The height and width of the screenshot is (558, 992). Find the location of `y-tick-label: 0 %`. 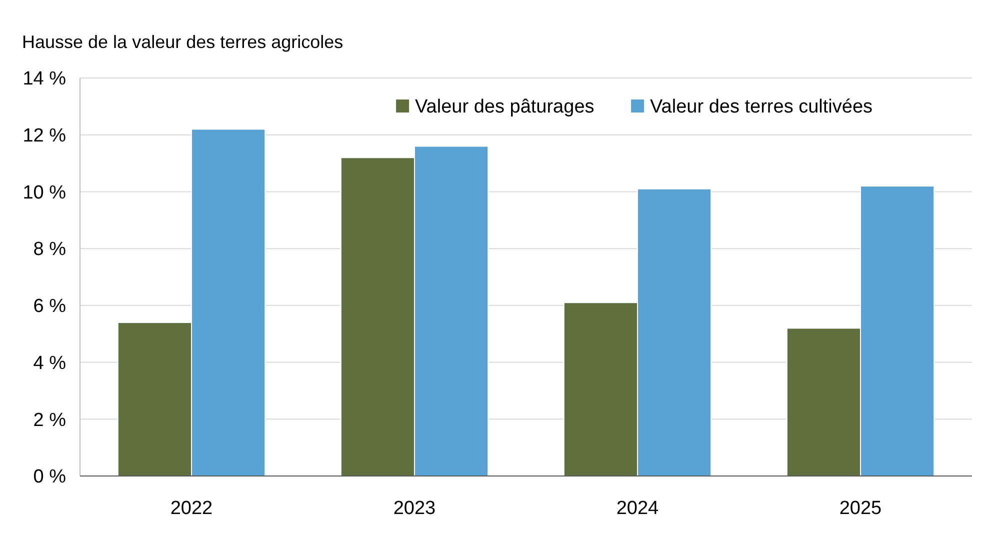

y-tick-label: 0 % is located at coordinates (49, 477).